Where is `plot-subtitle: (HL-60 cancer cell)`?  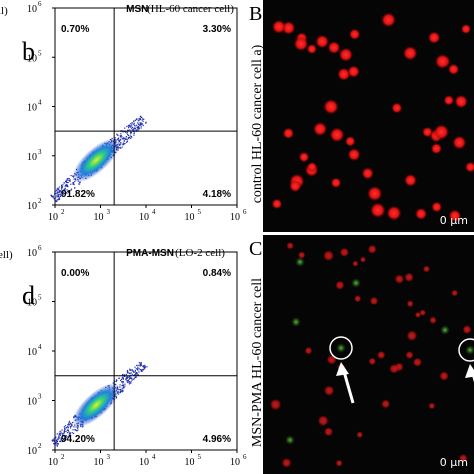
plot-subtitle: (HL-60 cancer cell) is located at coordinates (190, 9).